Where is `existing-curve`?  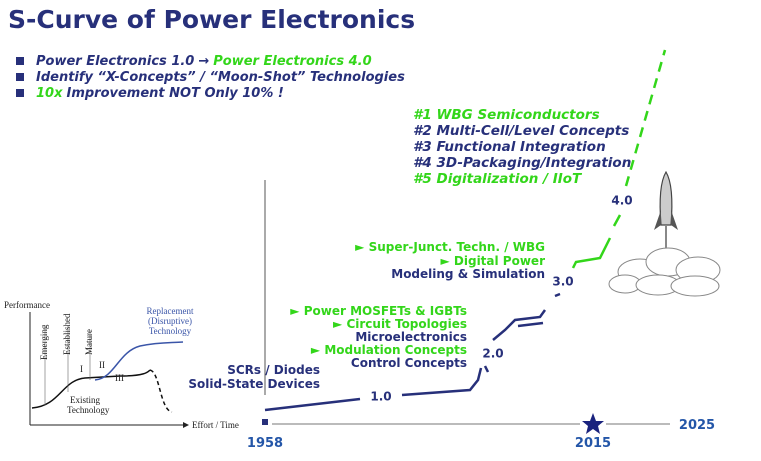 existing-curve is located at coordinates (91, 389).